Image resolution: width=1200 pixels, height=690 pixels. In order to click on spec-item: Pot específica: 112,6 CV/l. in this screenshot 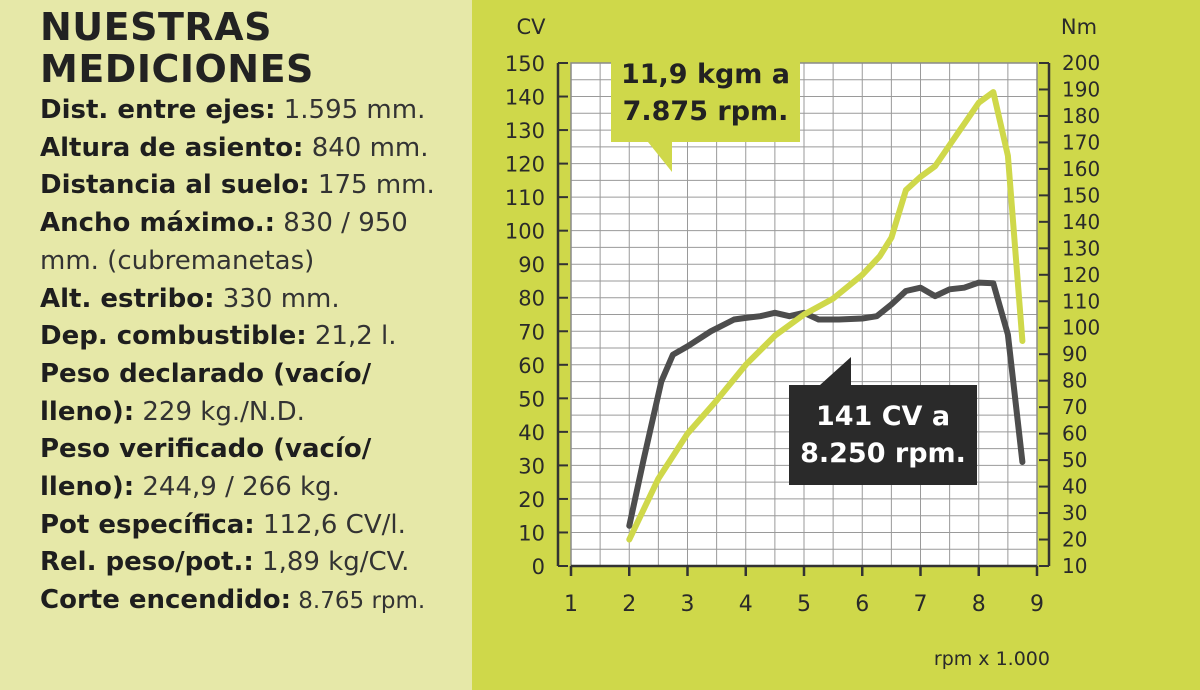, I will do `click(252, 526)`.